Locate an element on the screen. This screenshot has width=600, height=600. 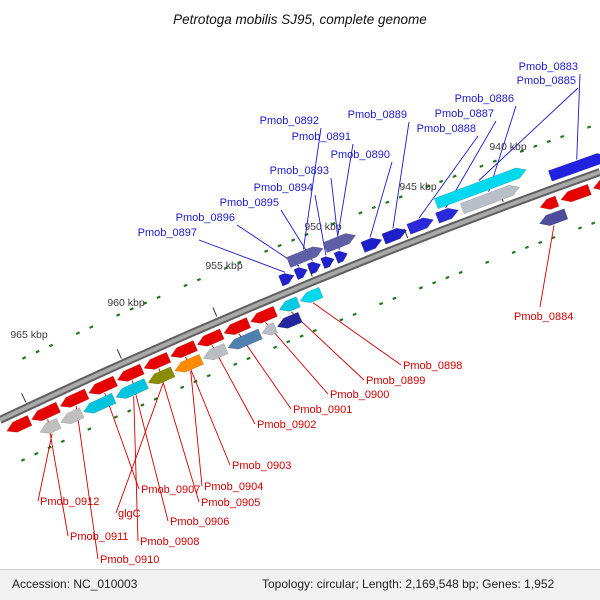
gene-label-pmob_0910: Pmob_0910 is located at coordinates (129, 560).